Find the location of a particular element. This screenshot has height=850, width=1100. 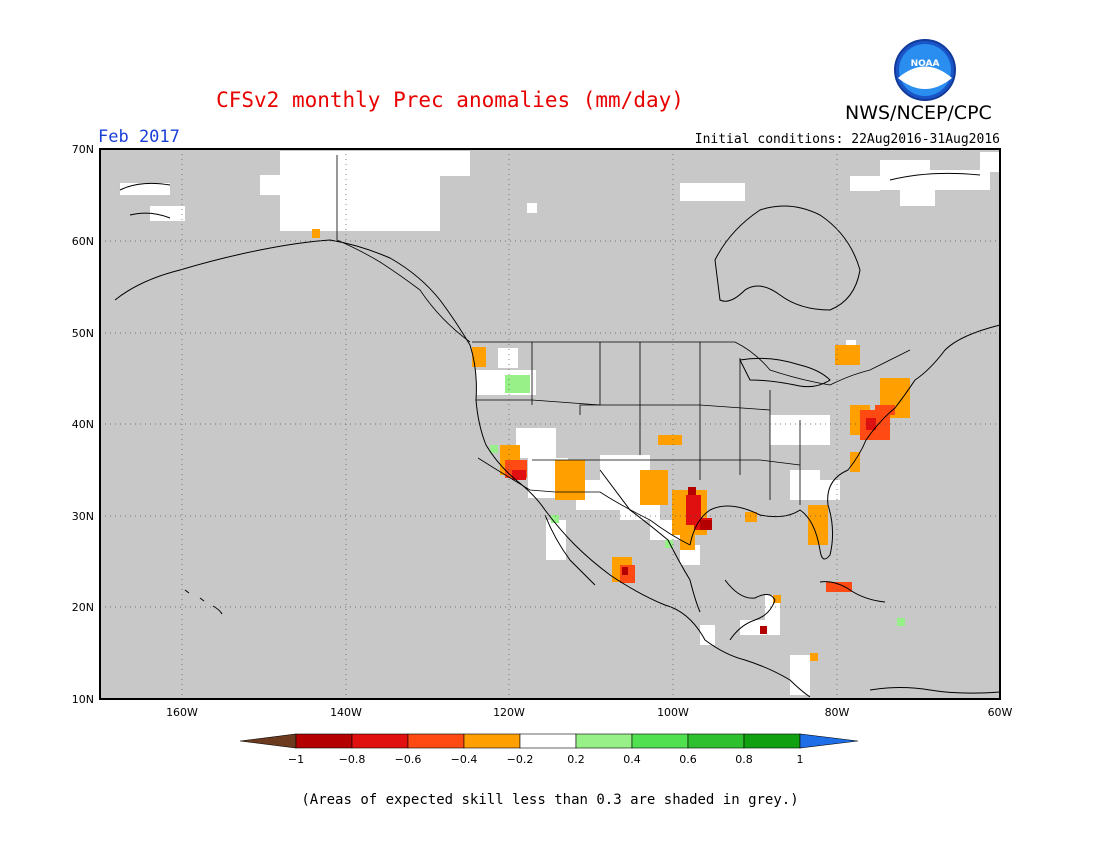

colorbar-tick-label: −1 is located at coordinates (296, 759).